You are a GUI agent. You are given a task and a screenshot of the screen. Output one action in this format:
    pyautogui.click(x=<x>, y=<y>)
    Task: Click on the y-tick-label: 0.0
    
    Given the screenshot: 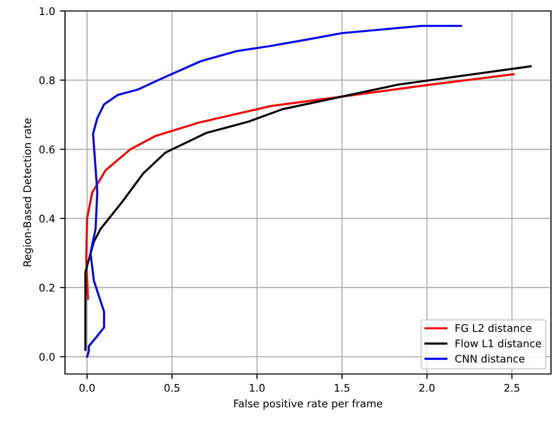 What is the action you would take?
    pyautogui.click(x=47, y=356)
    